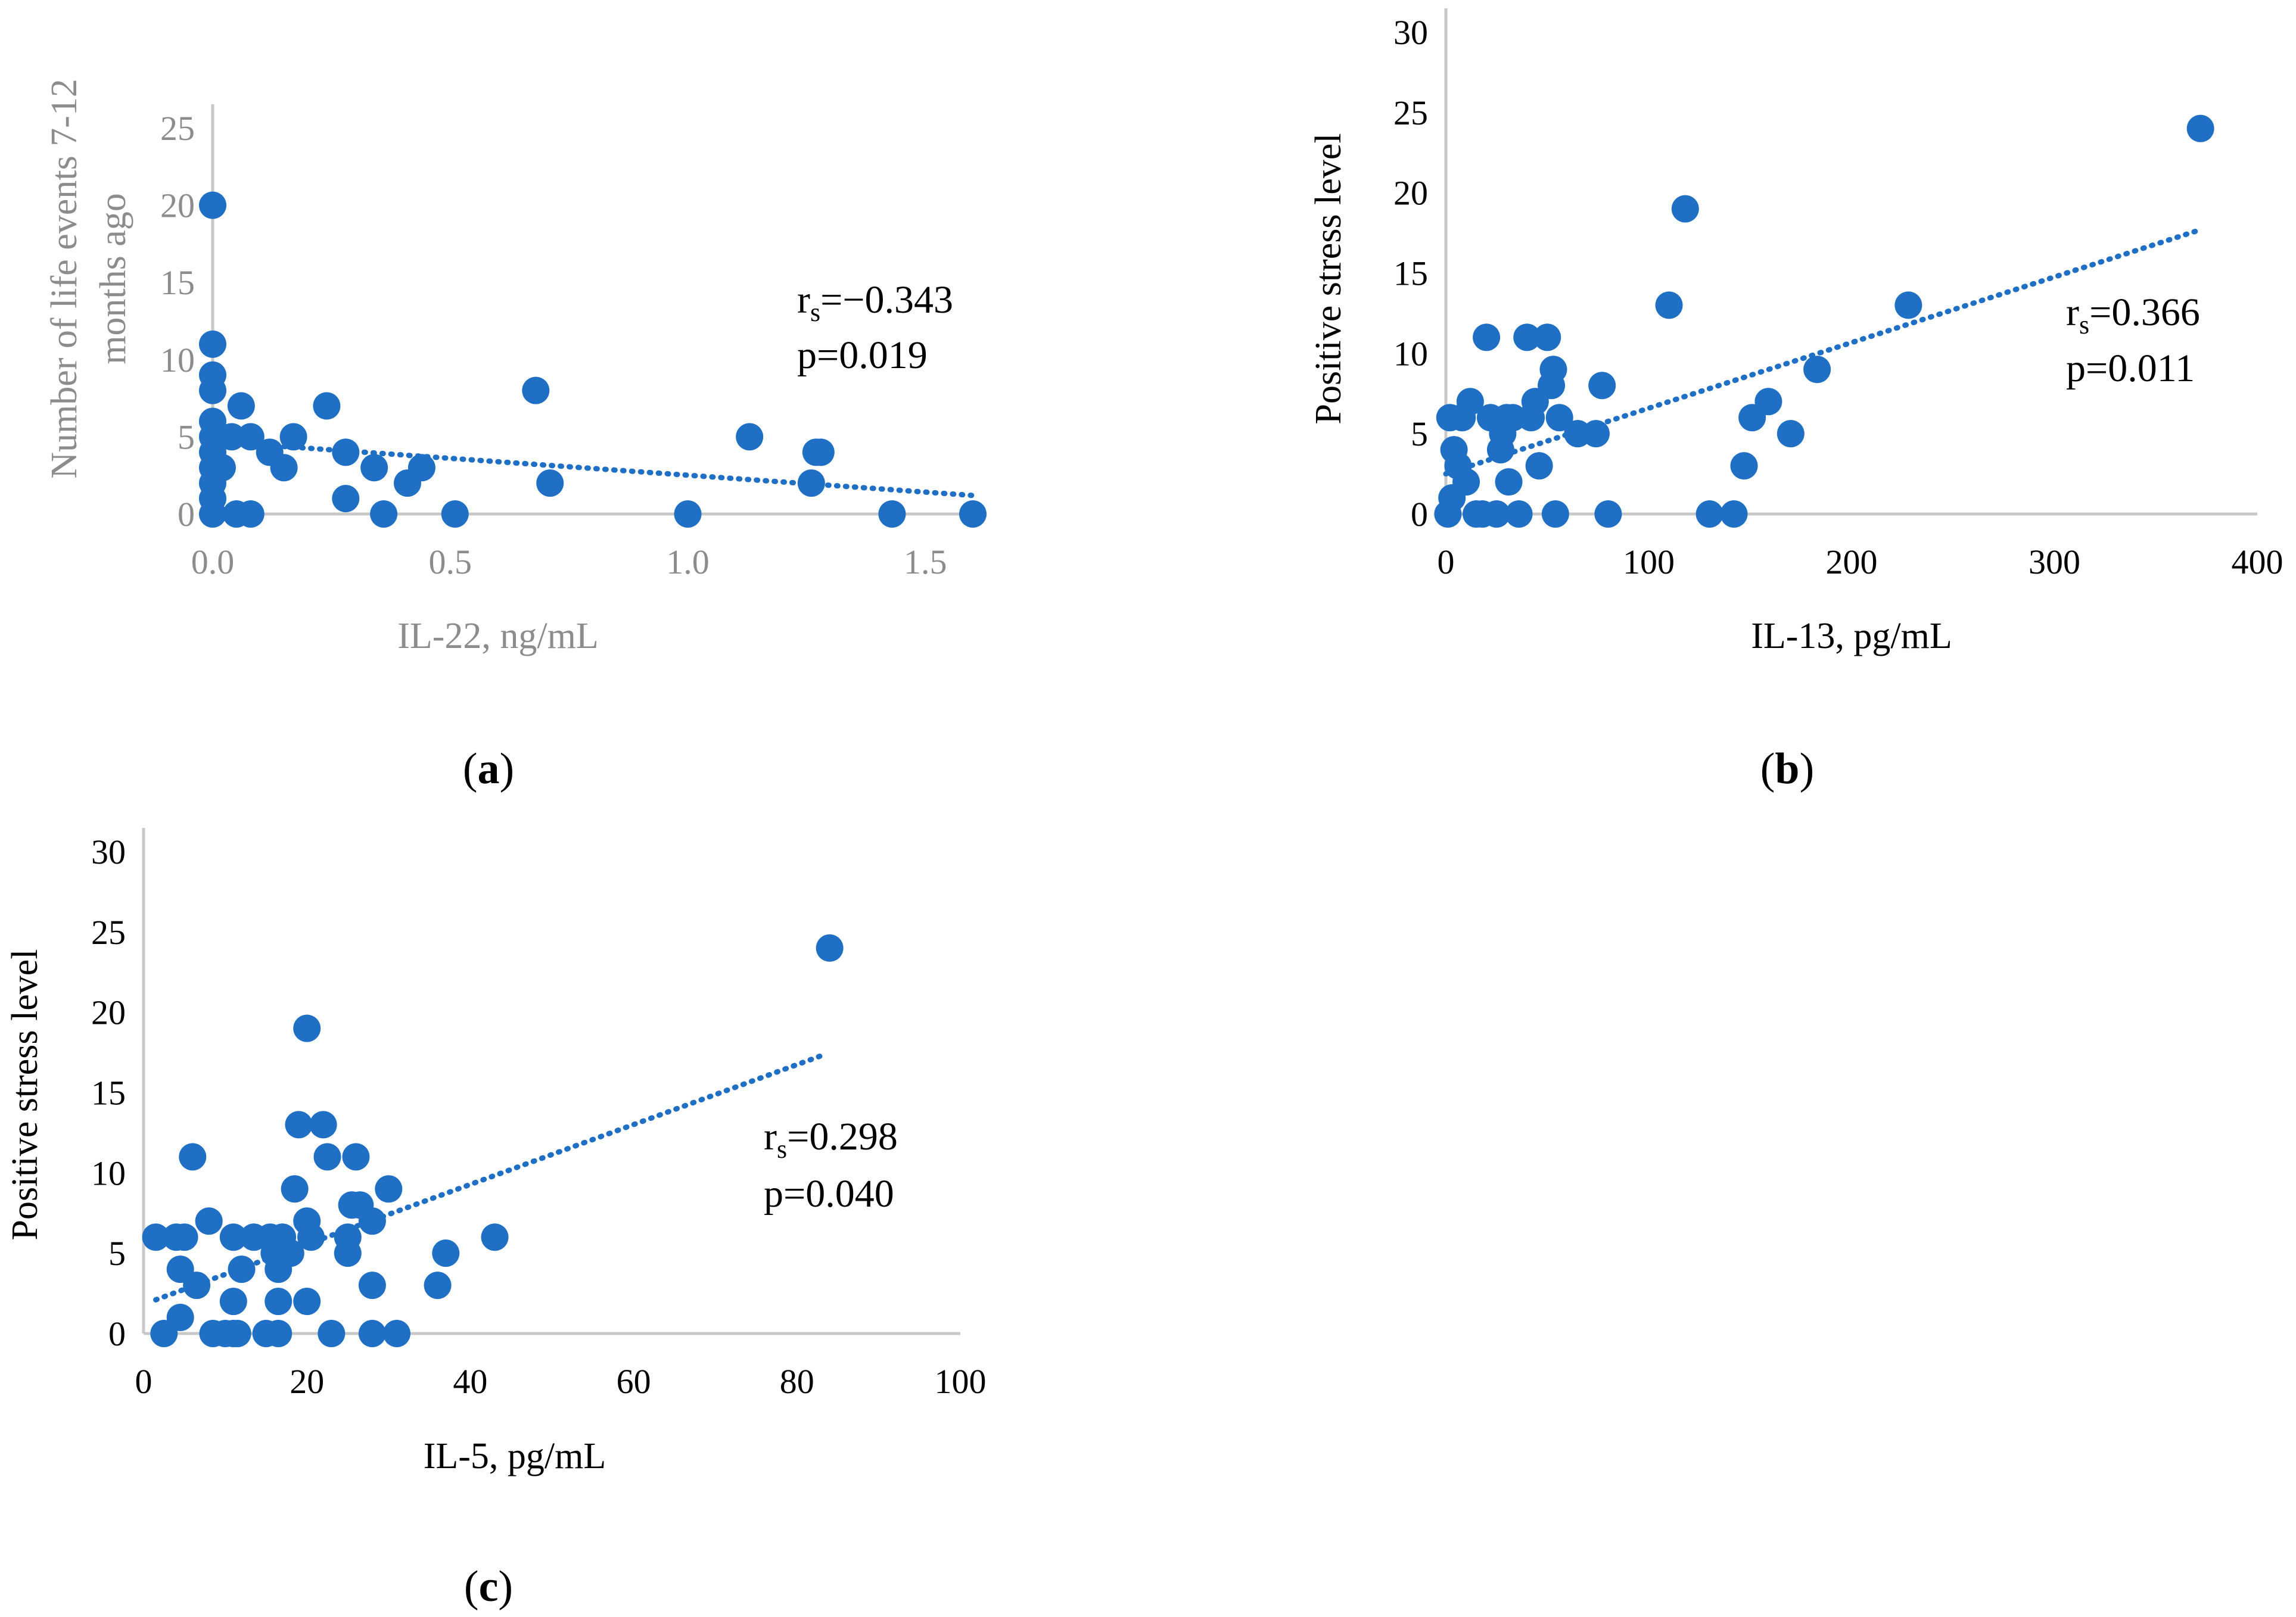 Image resolution: width=2296 pixels, height=1617 pixels. I want to click on panel-a-x-tick-label: 0.5, so click(450, 562).